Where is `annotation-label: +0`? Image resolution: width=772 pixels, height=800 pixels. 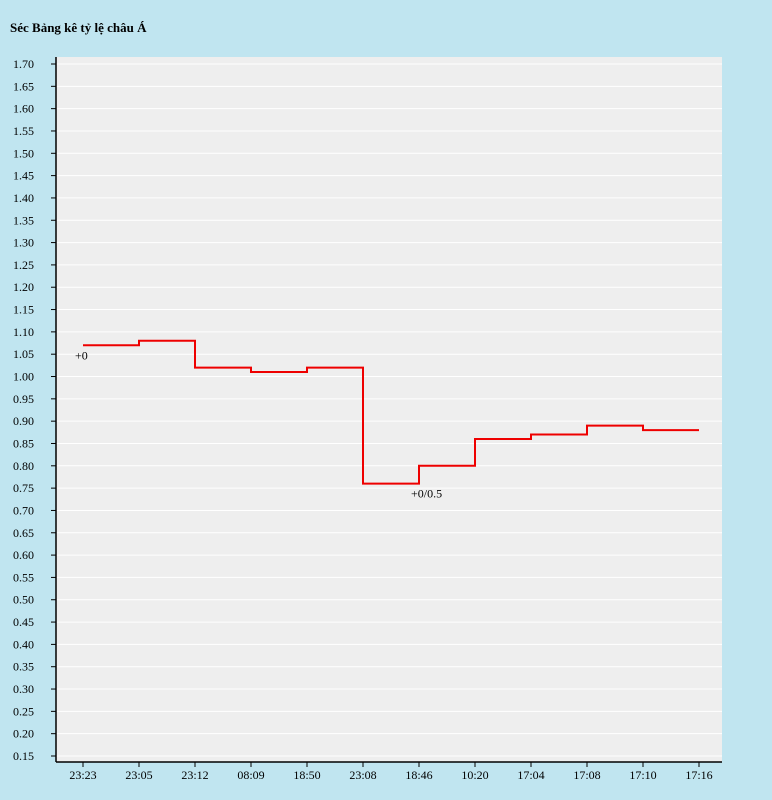 annotation-label: +0 is located at coordinates (81, 355).